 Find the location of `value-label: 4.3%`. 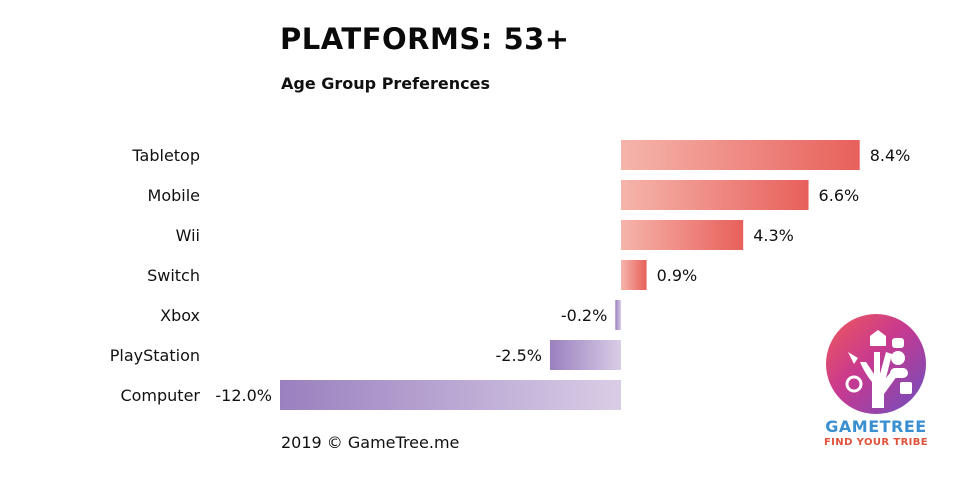

value-label: 4.3% is located at coordinates (773, 235).